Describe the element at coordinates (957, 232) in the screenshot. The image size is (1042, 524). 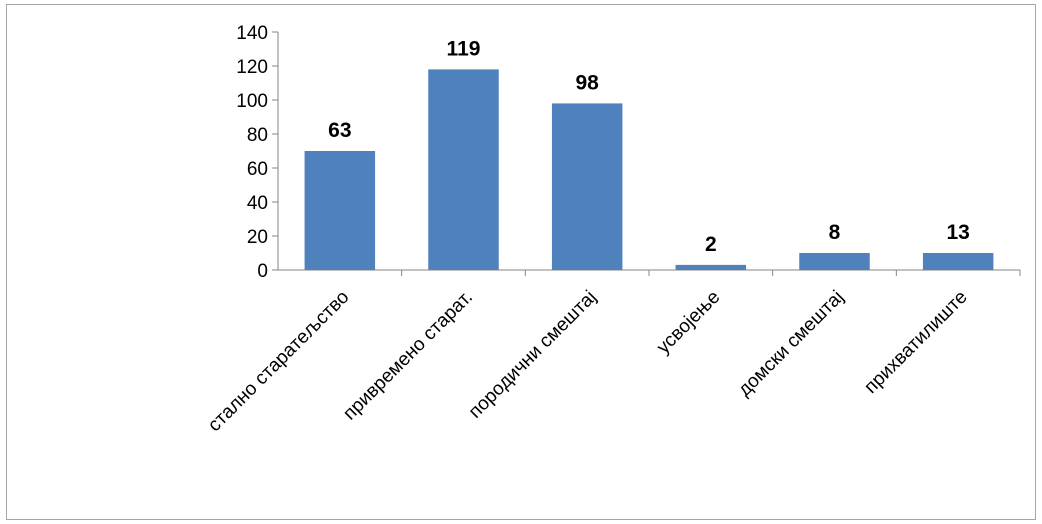
I see `data-label: 13` at that location.